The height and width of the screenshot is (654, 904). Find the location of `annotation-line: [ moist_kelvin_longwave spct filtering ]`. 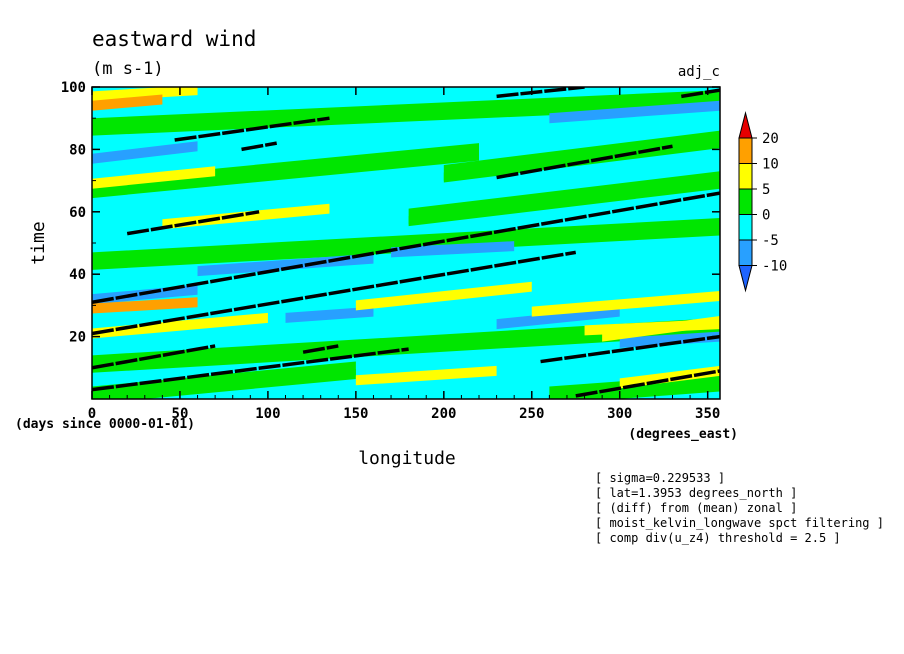

annotation-line: [ moist_kelvin_longwave spct filtering ] is located at coordinates (739, 523).